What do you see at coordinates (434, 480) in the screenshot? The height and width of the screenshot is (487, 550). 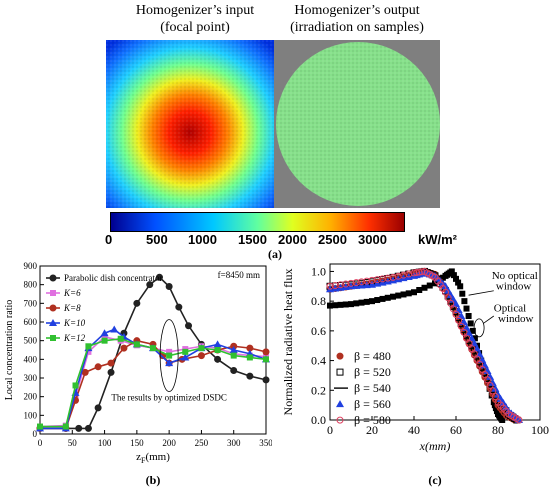 I see `panel-c-label: (c)` at bounding box center [434, 480].